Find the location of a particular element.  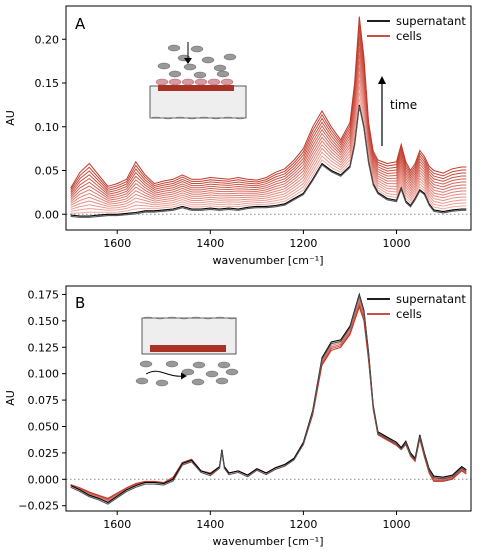

y-tick-label-b-3: 0.050 is located at coordinates (44, 426).